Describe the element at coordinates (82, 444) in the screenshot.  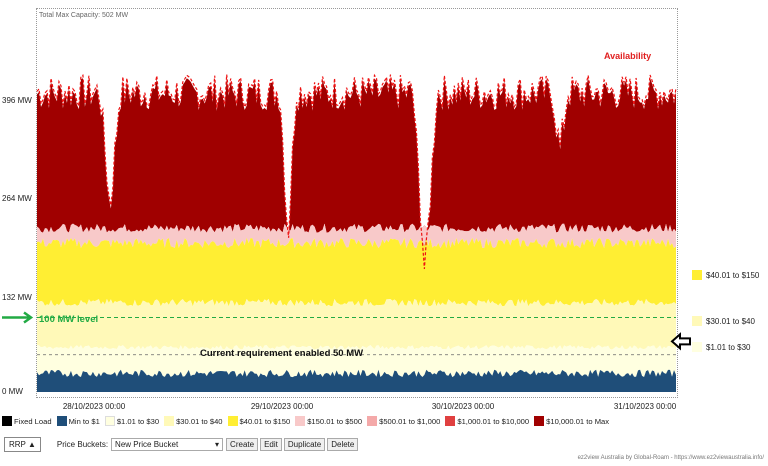
I see `price-buckets-label: Price Buckets:` at that location.